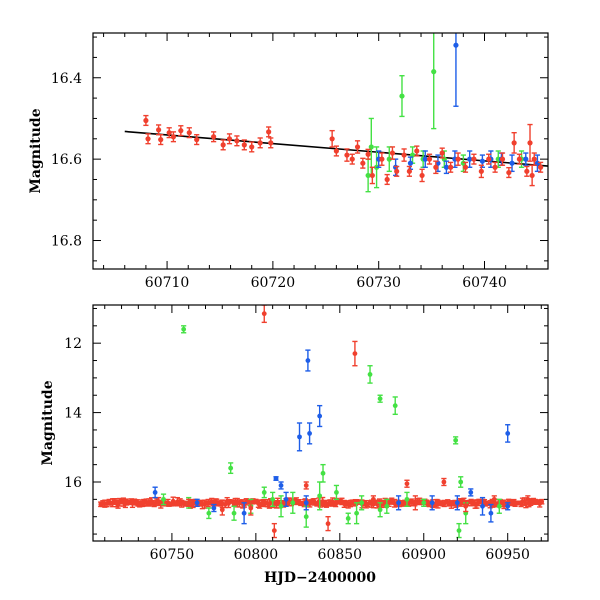 The image size is (600, 600). What do you see at coordinates (423, 555) in the screenshot?
I see `x-tick-label: 60900` at bounding box center [423, 555].